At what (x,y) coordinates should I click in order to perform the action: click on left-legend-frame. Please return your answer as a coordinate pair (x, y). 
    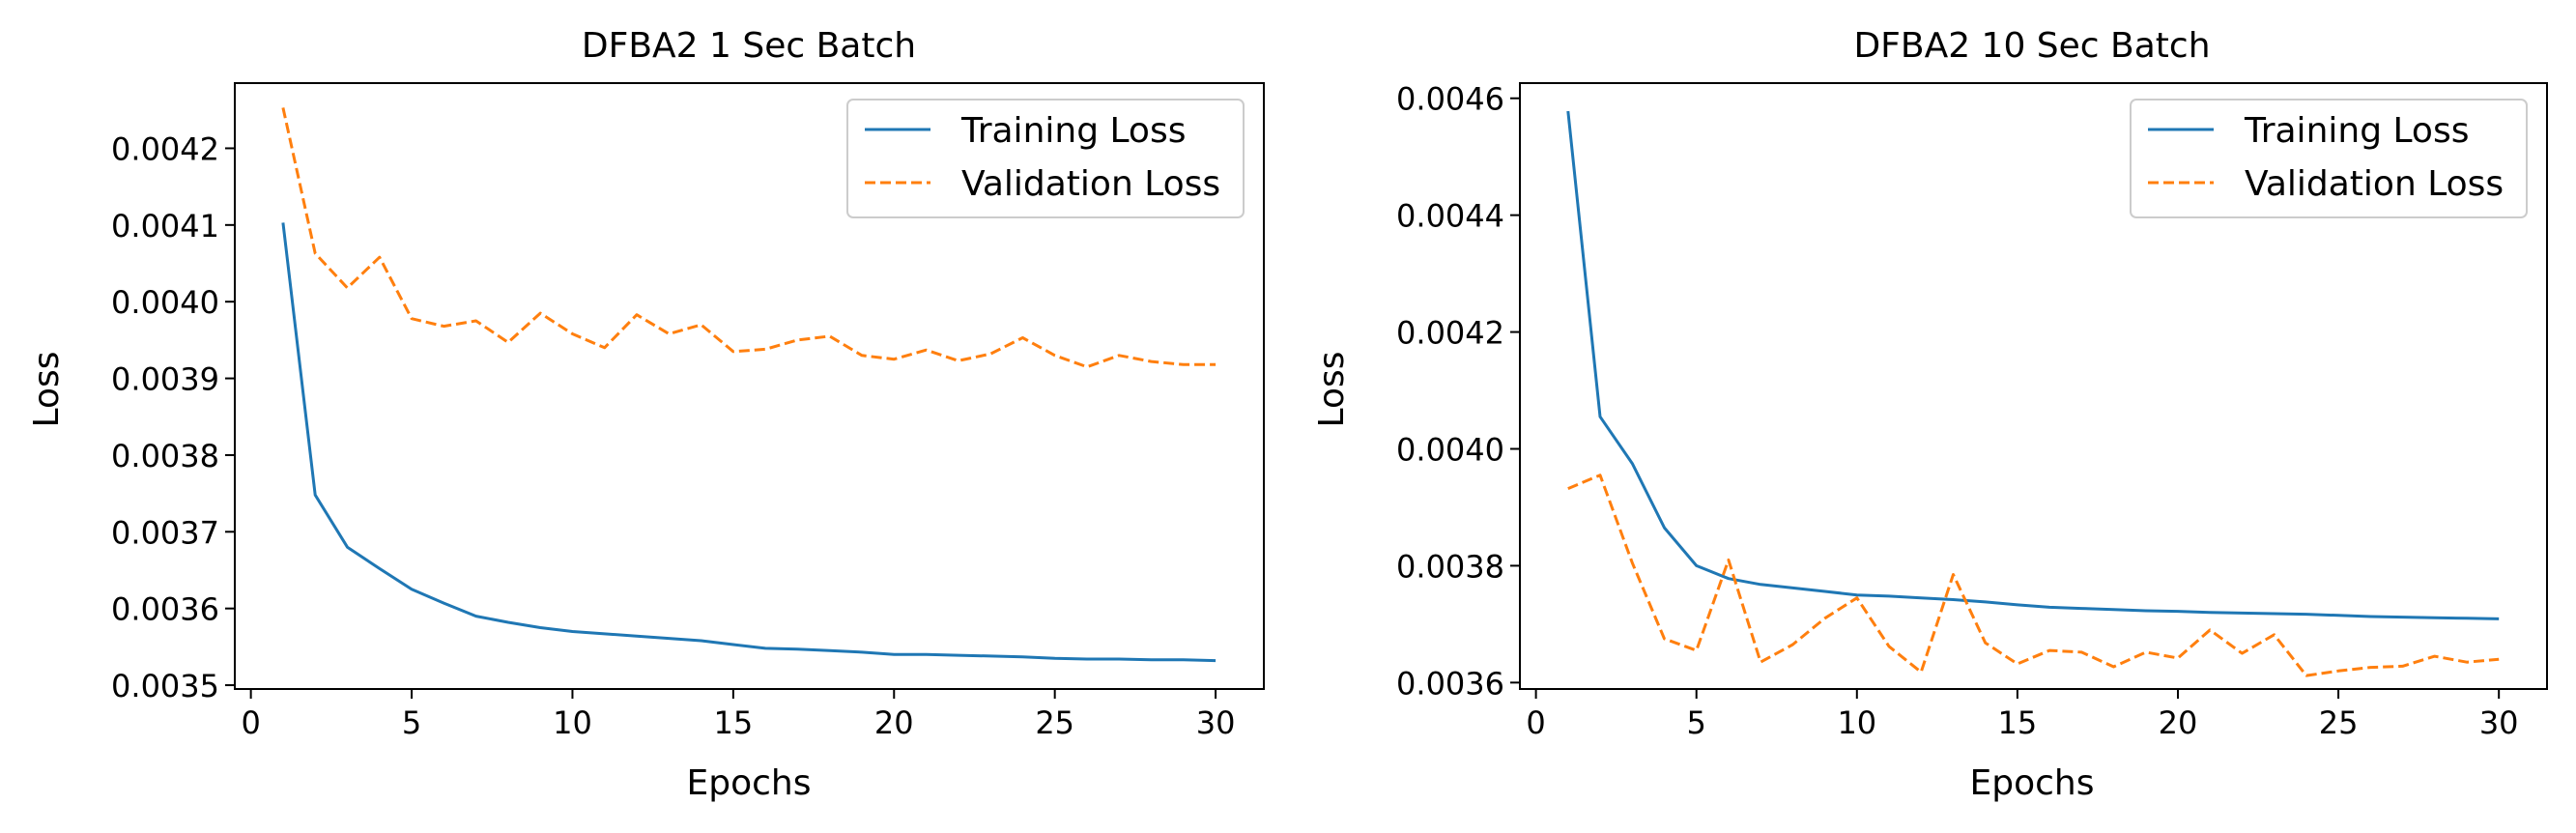
    Looking at the image, I should click on (1046, 158).